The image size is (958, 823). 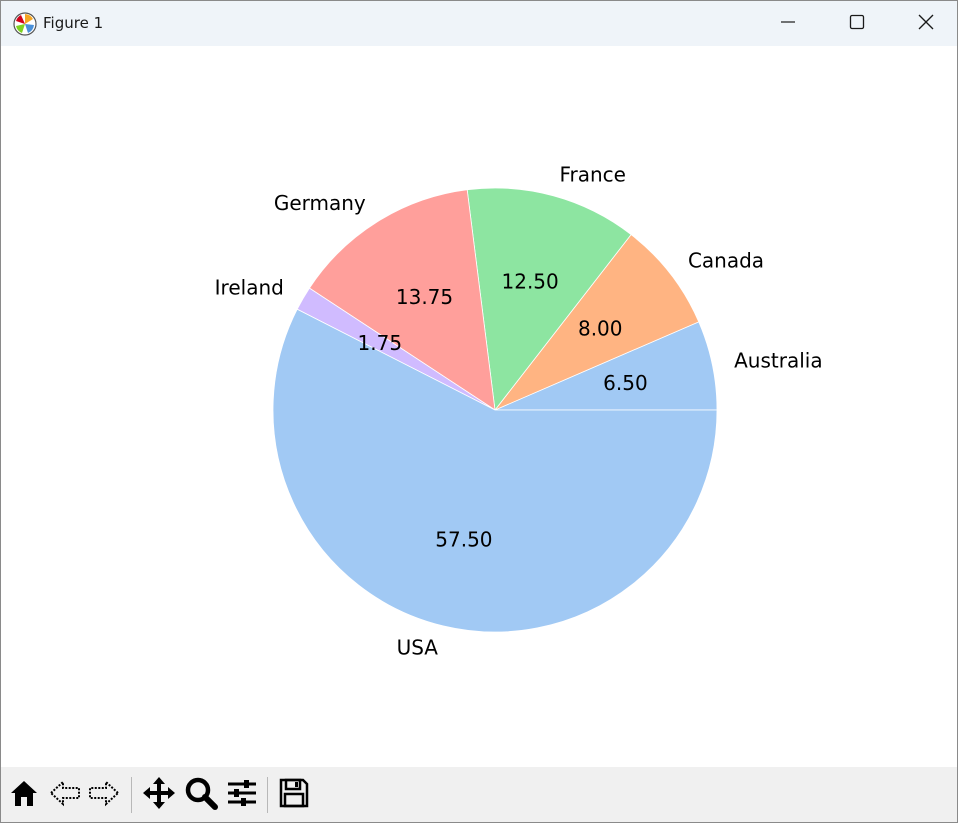 I want to click on pie-slice-canada, so click(x=597, y=322).